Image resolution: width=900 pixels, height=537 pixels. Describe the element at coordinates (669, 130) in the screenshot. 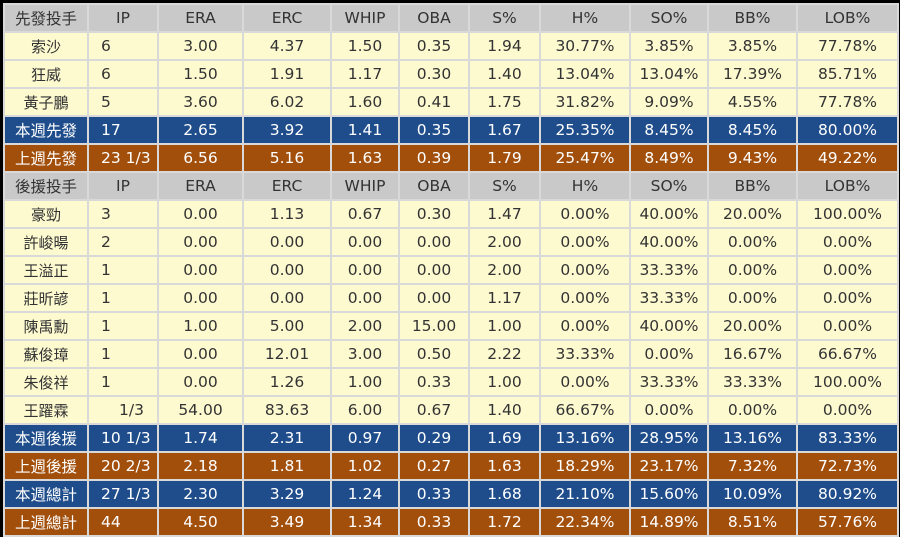

I see `cell-so-pct: 8.45%` at that location.